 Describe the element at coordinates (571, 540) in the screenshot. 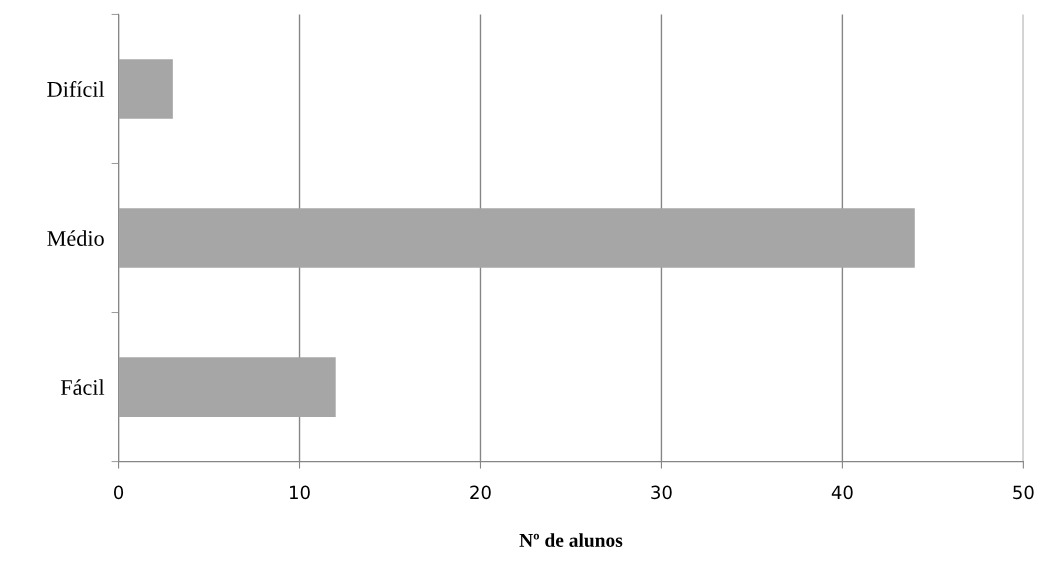

I see `x-axis-title: Nº de alunos` at that location.